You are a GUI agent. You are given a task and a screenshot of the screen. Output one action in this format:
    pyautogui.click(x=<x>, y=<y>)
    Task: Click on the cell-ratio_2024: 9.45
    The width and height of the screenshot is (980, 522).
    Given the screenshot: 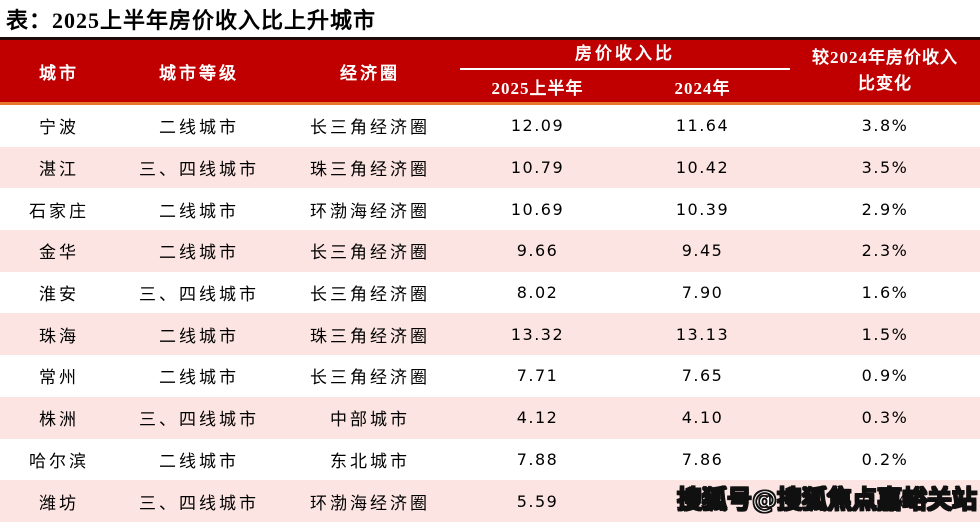 What is the action you would take?
    pyautogui.click(x=702, y=251)
    